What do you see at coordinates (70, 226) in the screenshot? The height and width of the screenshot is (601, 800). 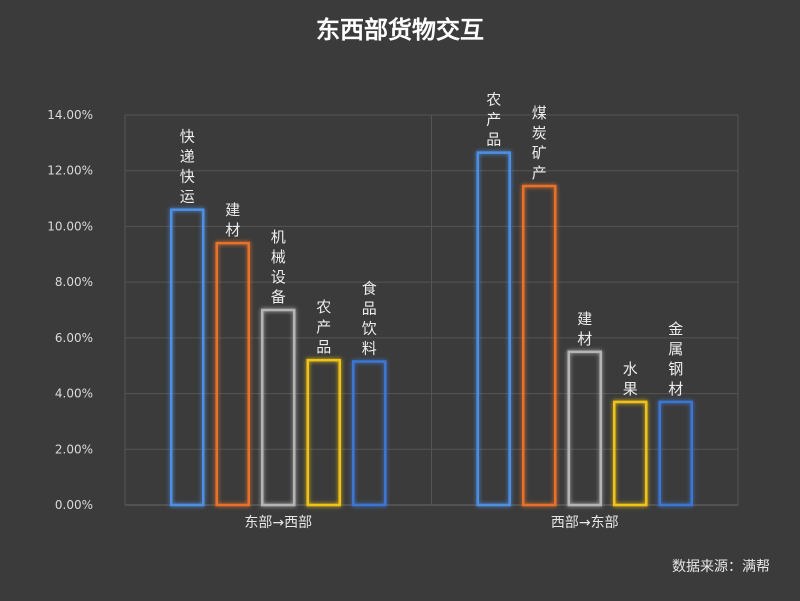 I see `y-tick-label: 10.00%` at bounding box center [70, 226].